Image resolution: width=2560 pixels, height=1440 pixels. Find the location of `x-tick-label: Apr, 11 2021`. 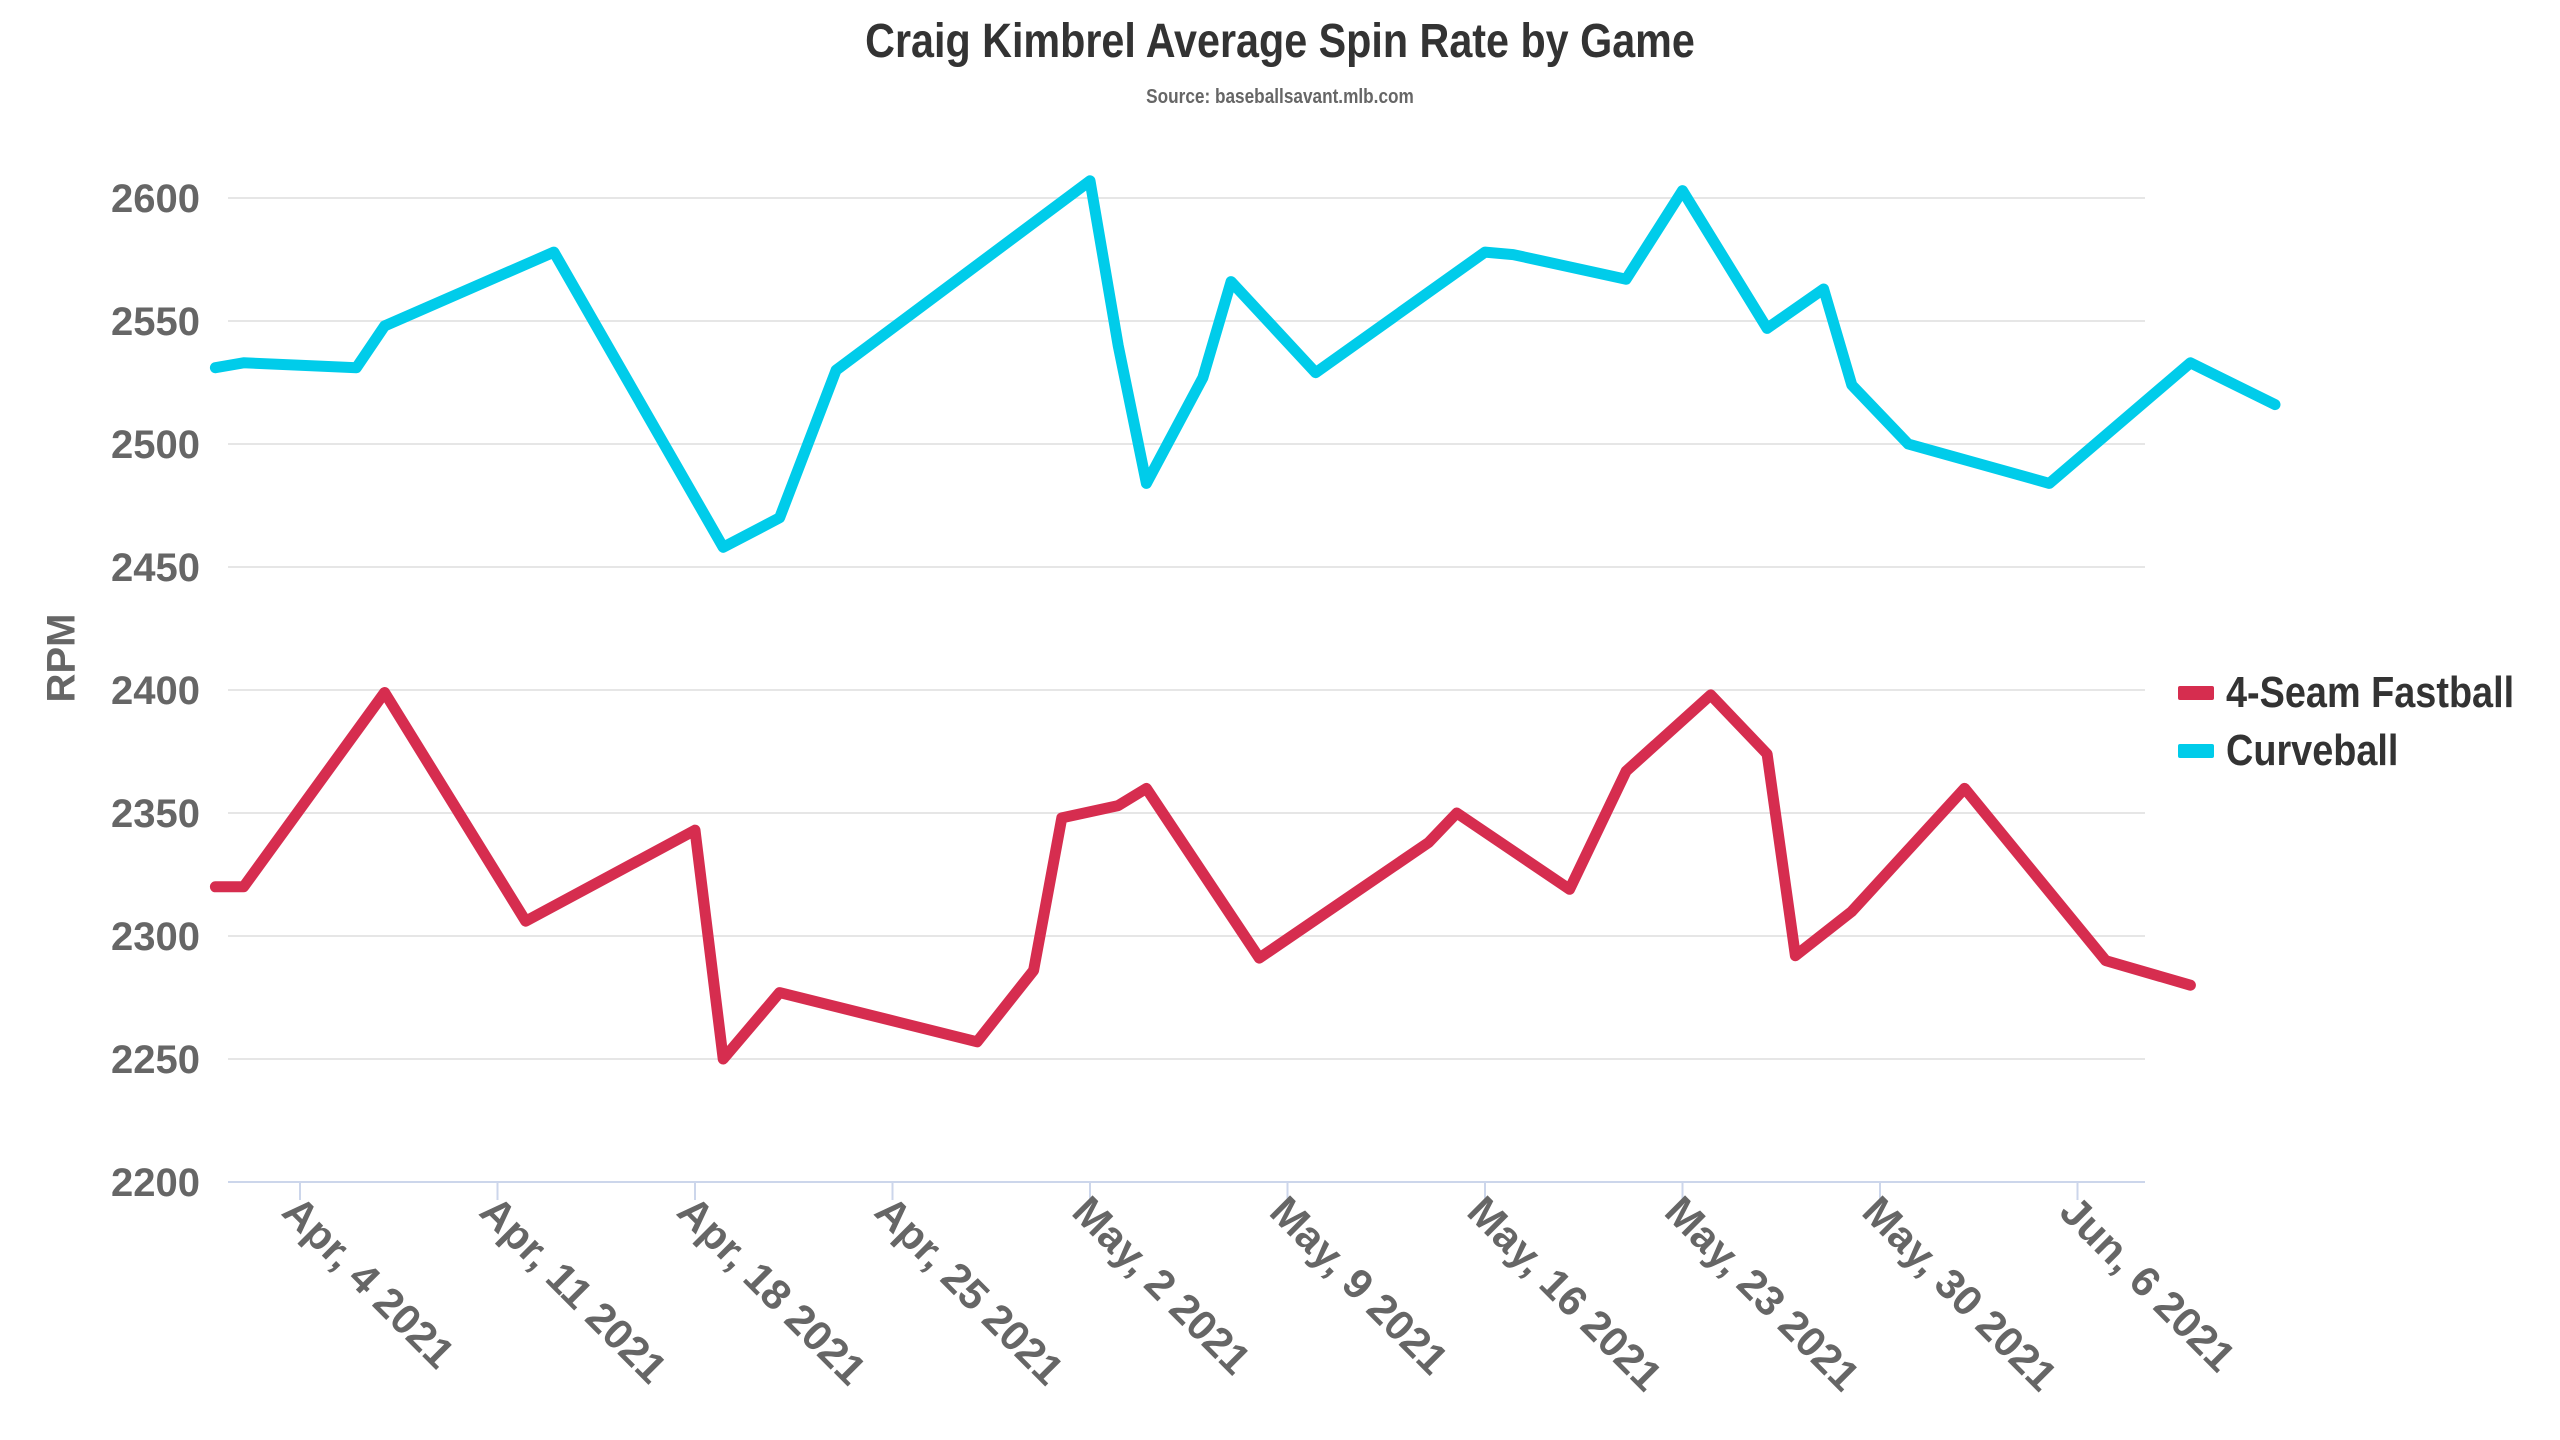

x-tick-label: Apr, 11 2021 is located at coordinates (573, 1289).